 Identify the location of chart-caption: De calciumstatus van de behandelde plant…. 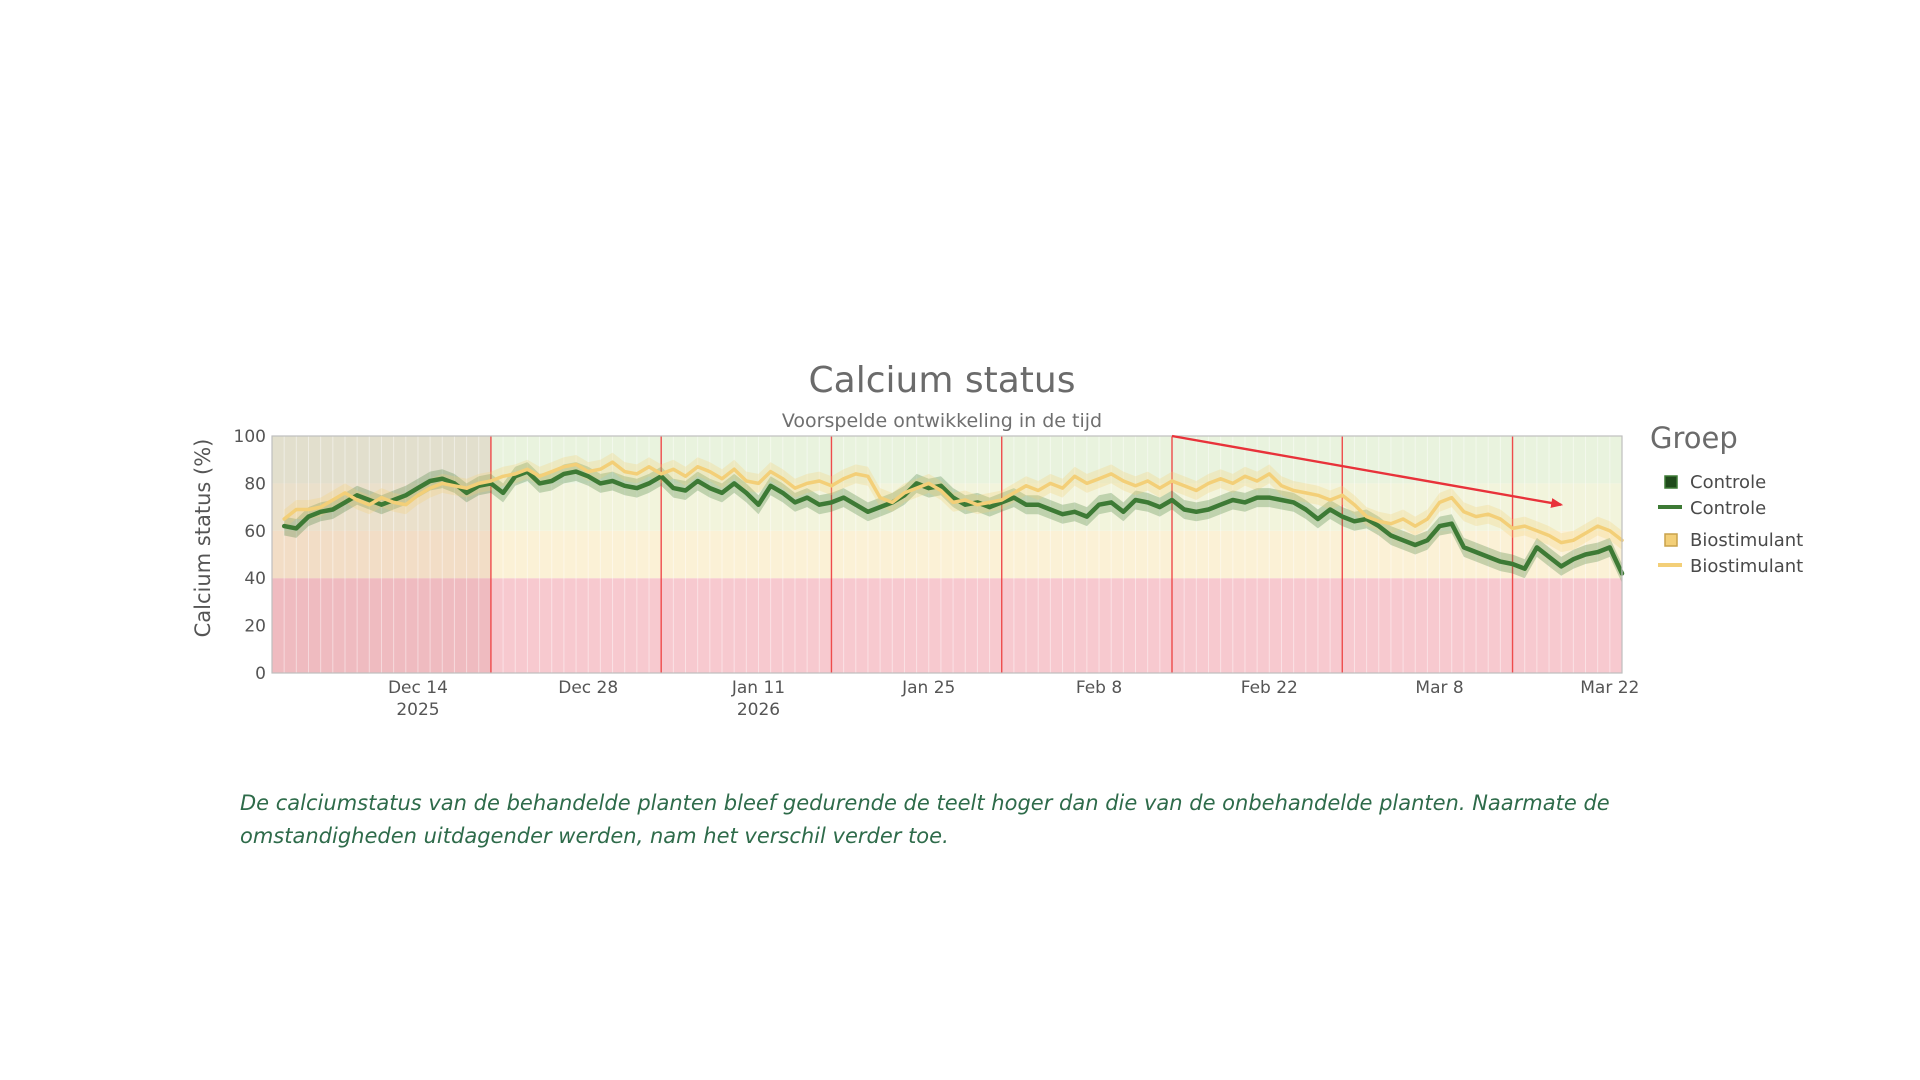
(925, 819).